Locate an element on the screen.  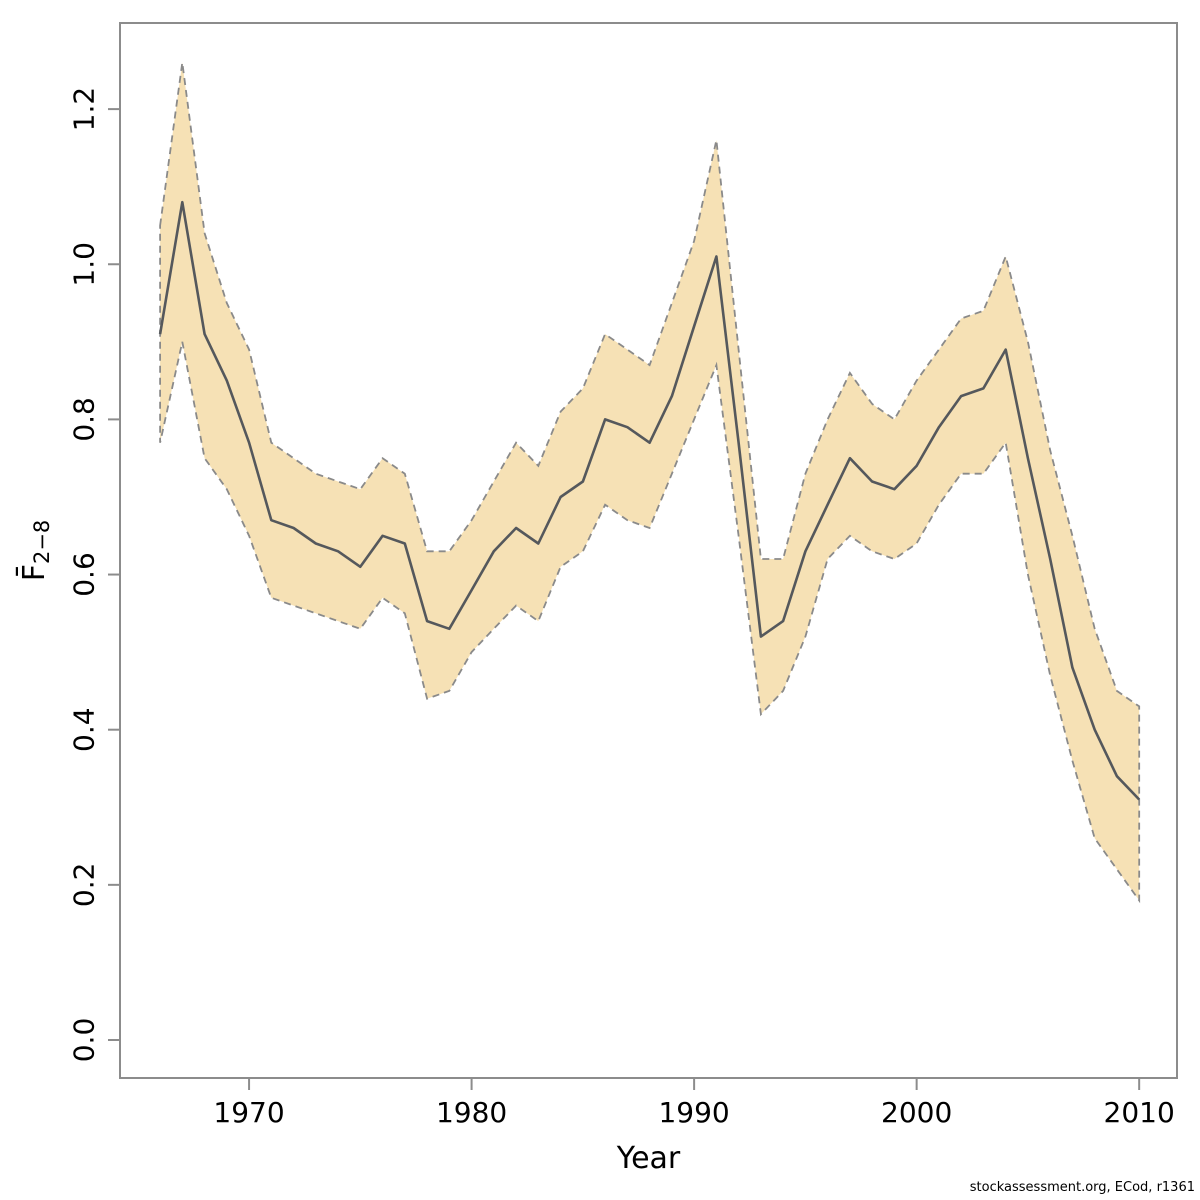
y-tick-label: 0.8 is located at coordinates (84, 419).